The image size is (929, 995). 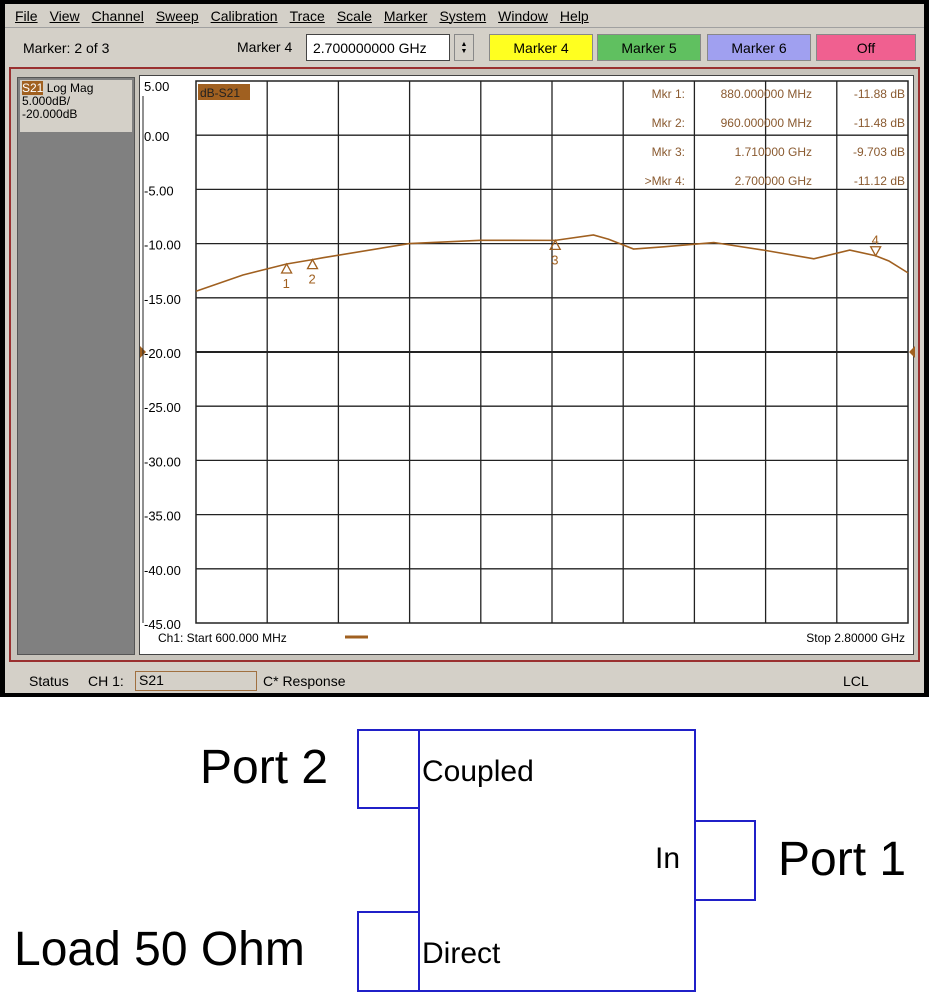 I want to click on menu-system: System, so click(x=463, y=15).